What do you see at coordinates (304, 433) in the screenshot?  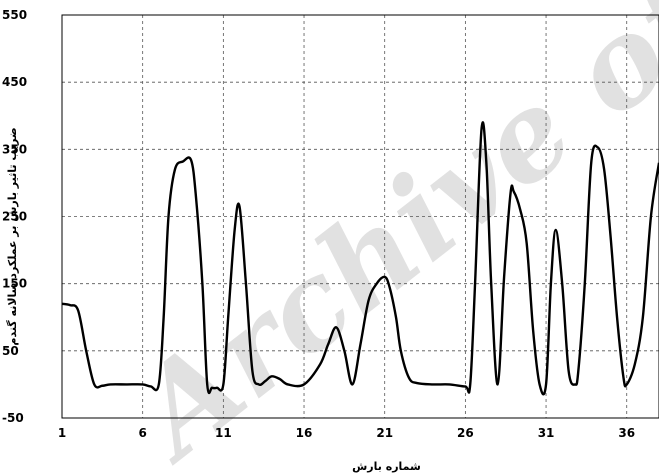 I see `x-tick-label: 16` at bounding box center [304, 433].